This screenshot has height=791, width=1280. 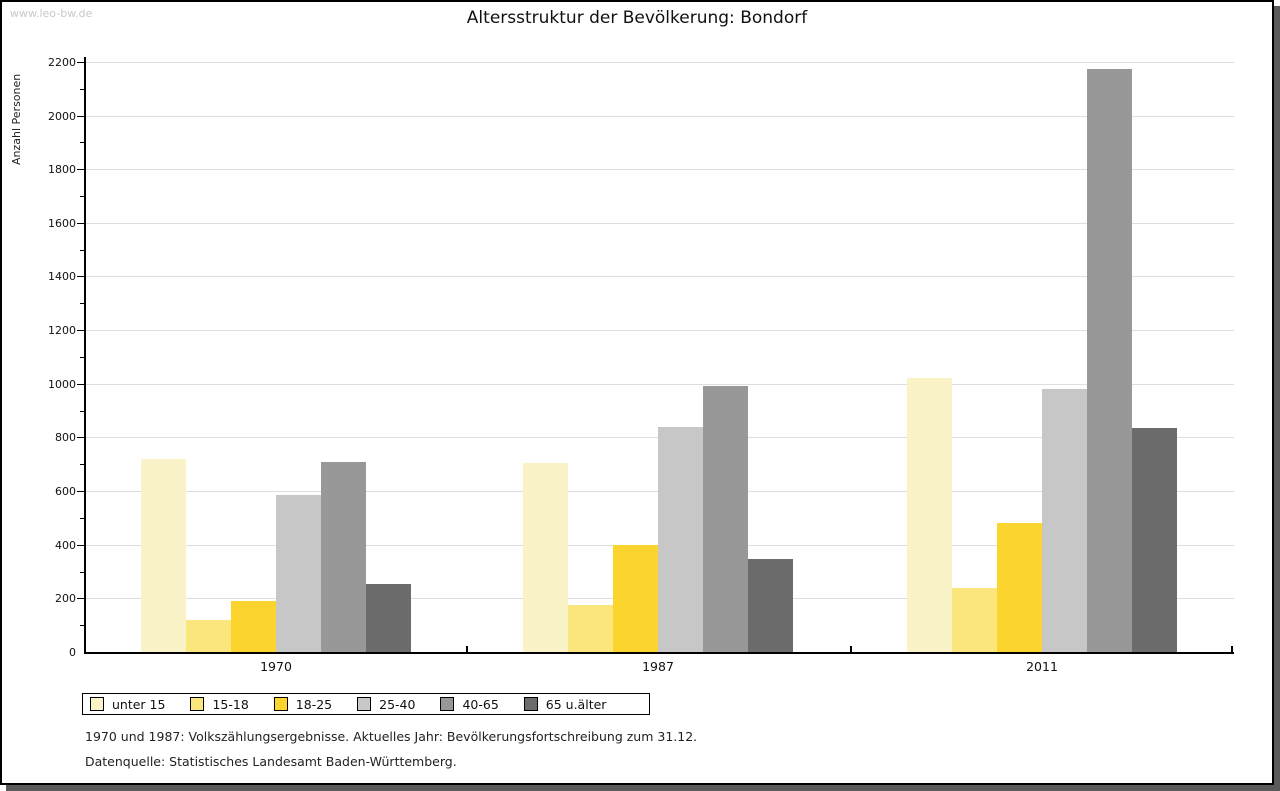 I want to click on bar-40-65-2011, so click(x=1109, y=360).